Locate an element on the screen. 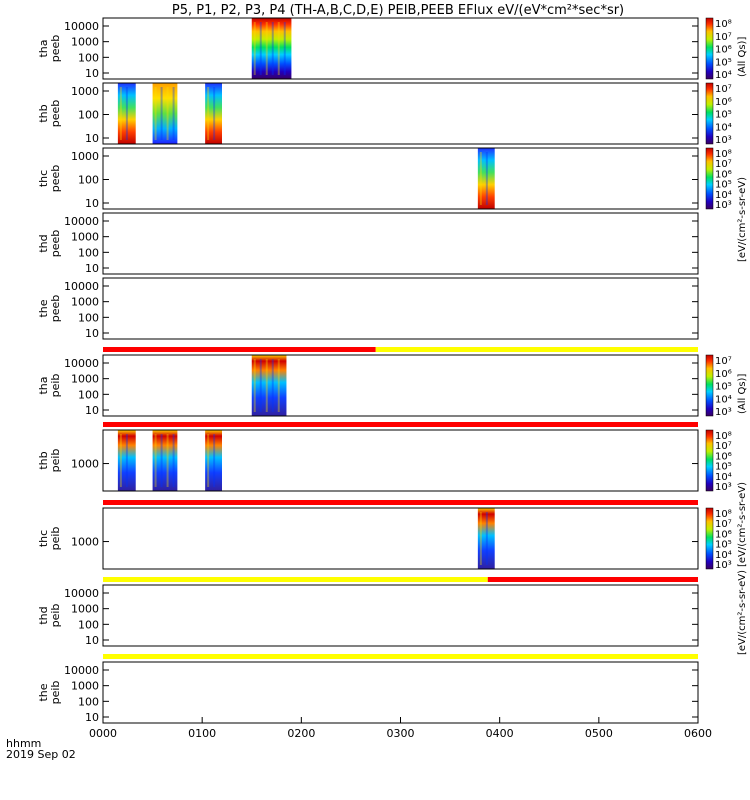  x-tick-label: 0000 is located at coordinates (103, 733).